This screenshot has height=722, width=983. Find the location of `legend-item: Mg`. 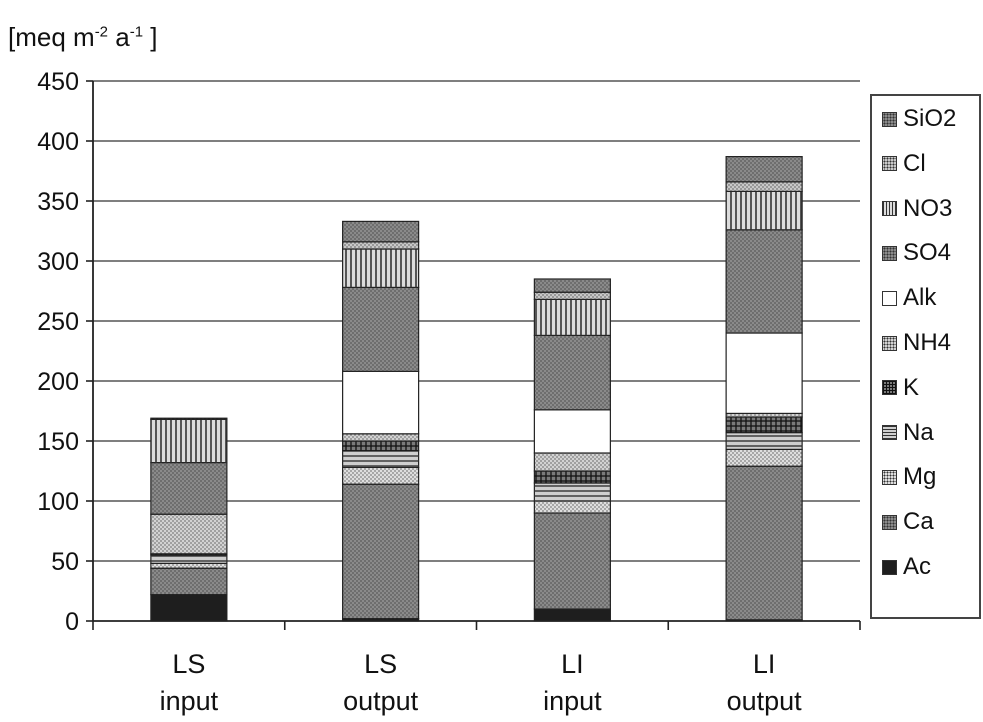

legend-item: Mg is located at coordinates (909, 477).